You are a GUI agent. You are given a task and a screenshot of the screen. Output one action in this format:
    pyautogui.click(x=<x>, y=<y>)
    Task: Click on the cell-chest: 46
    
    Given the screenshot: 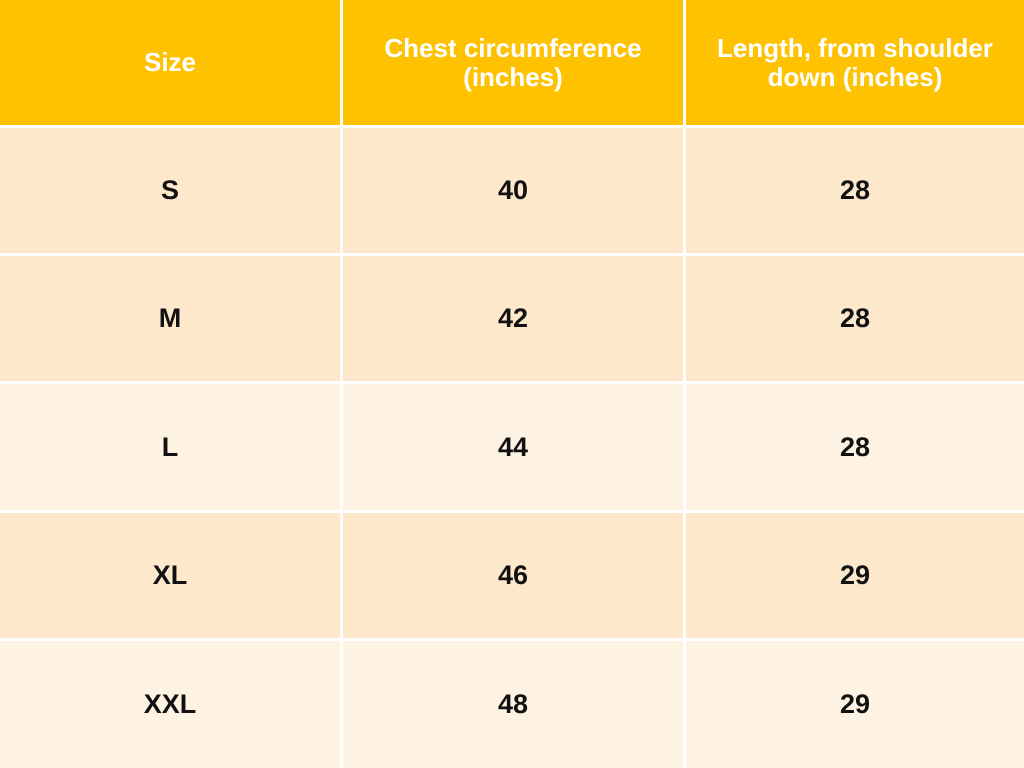 What is the action you would take?
    pyautogui.click(x=513, y=575)
    